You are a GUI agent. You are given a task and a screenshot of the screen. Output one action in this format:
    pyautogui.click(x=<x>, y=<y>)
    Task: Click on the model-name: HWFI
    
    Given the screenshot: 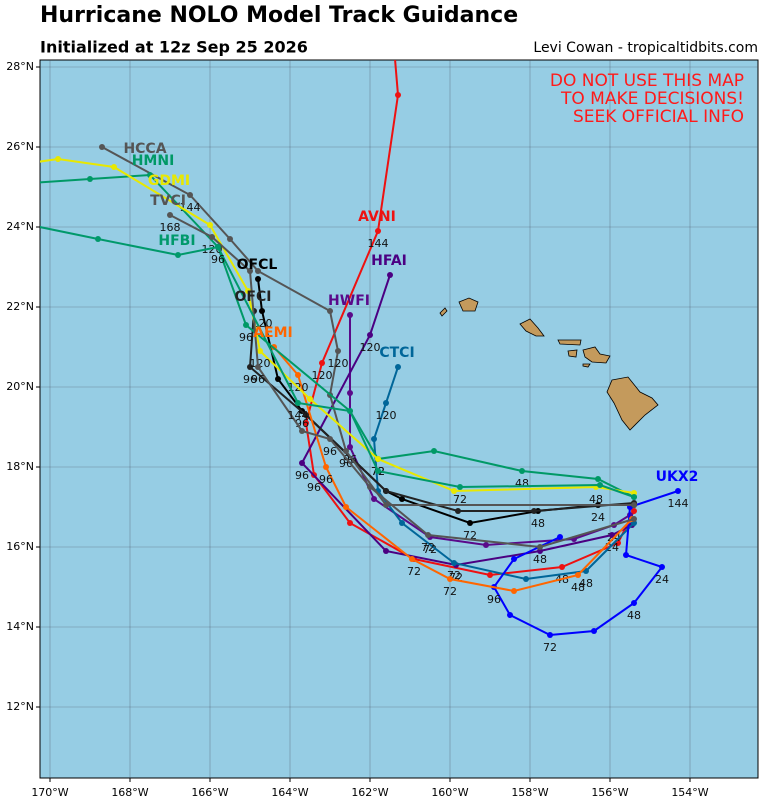 What is the action you would take?
    pyautogui.click(x=349, y=301)
    